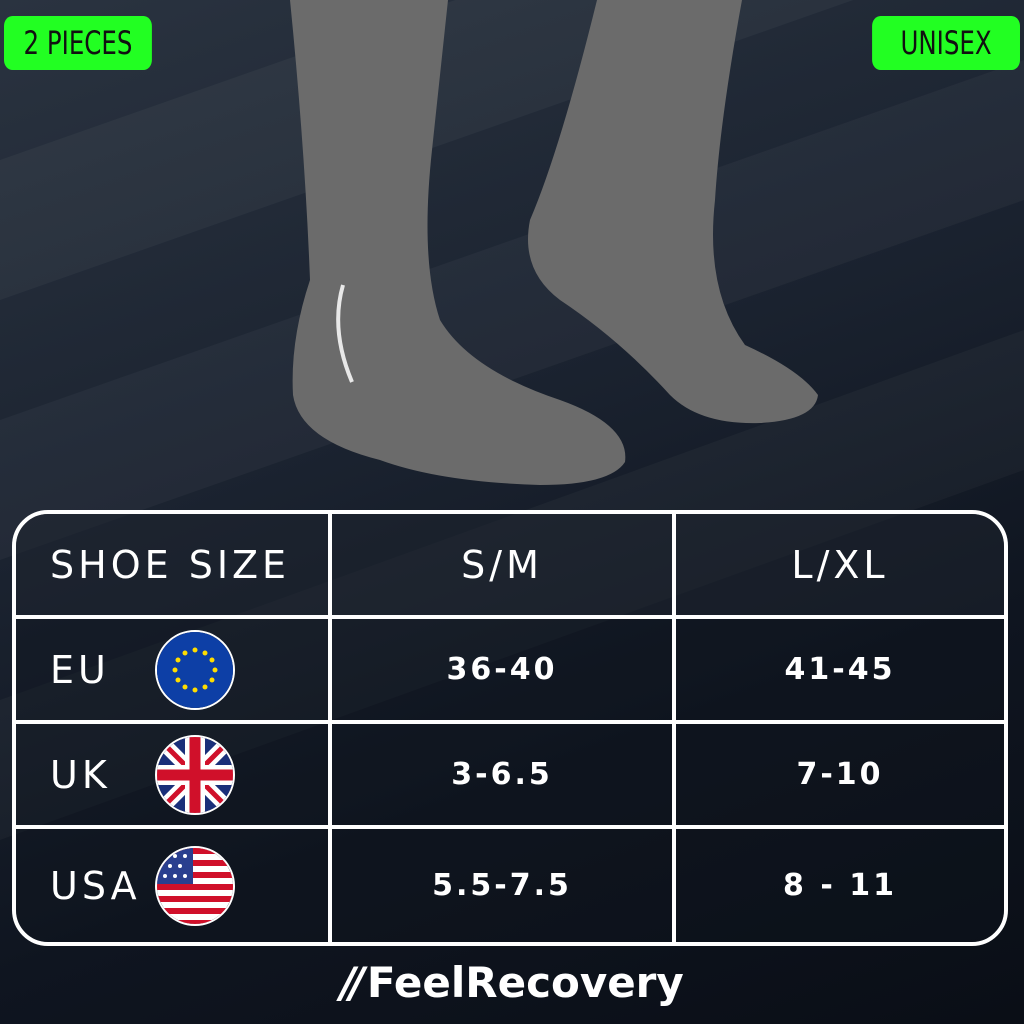  Describe the element at coordinates (80, 669) in the screenshot. I see `region-label: EU` at that location.